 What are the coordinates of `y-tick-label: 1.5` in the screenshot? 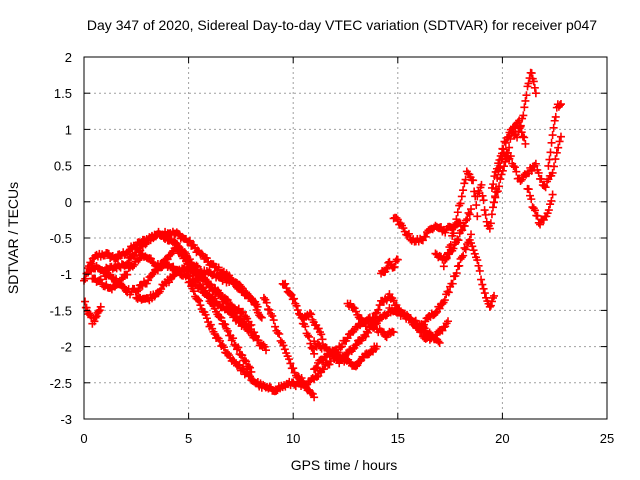 It's located at (63, 93).